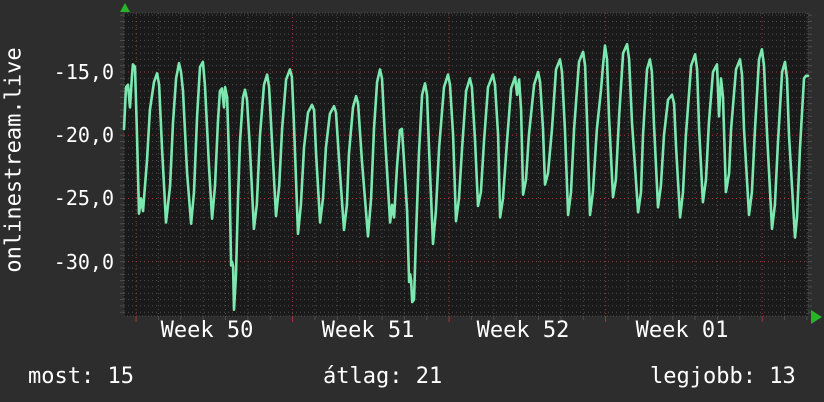 This screenshot has width=824, height=402. I want to click on stat-now-value: 15, so click(120, 376).